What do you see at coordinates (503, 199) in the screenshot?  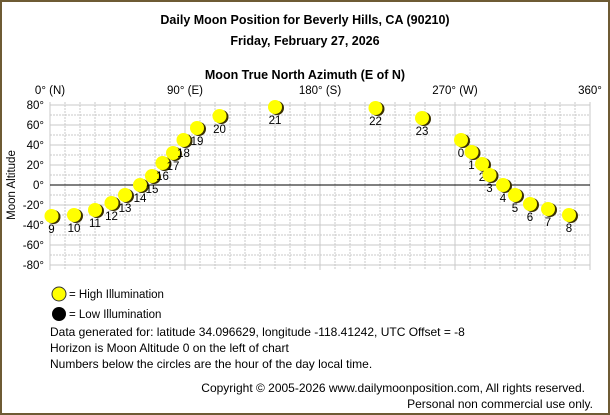 I see `hour-label: 4` at bounding box center [503, 199].